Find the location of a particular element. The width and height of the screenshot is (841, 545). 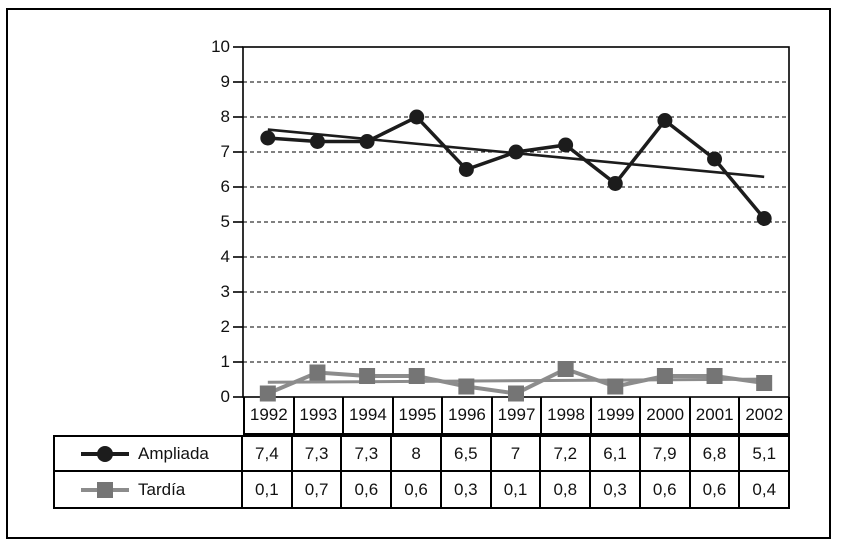

value-cell: 5,1 is located at coordinates (763, 453).